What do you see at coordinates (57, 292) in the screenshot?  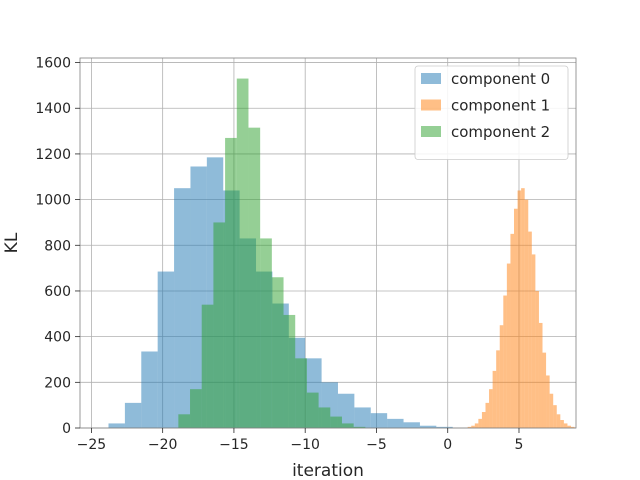 I see `y-tick-label: 600` at bounding box center [57, 292].